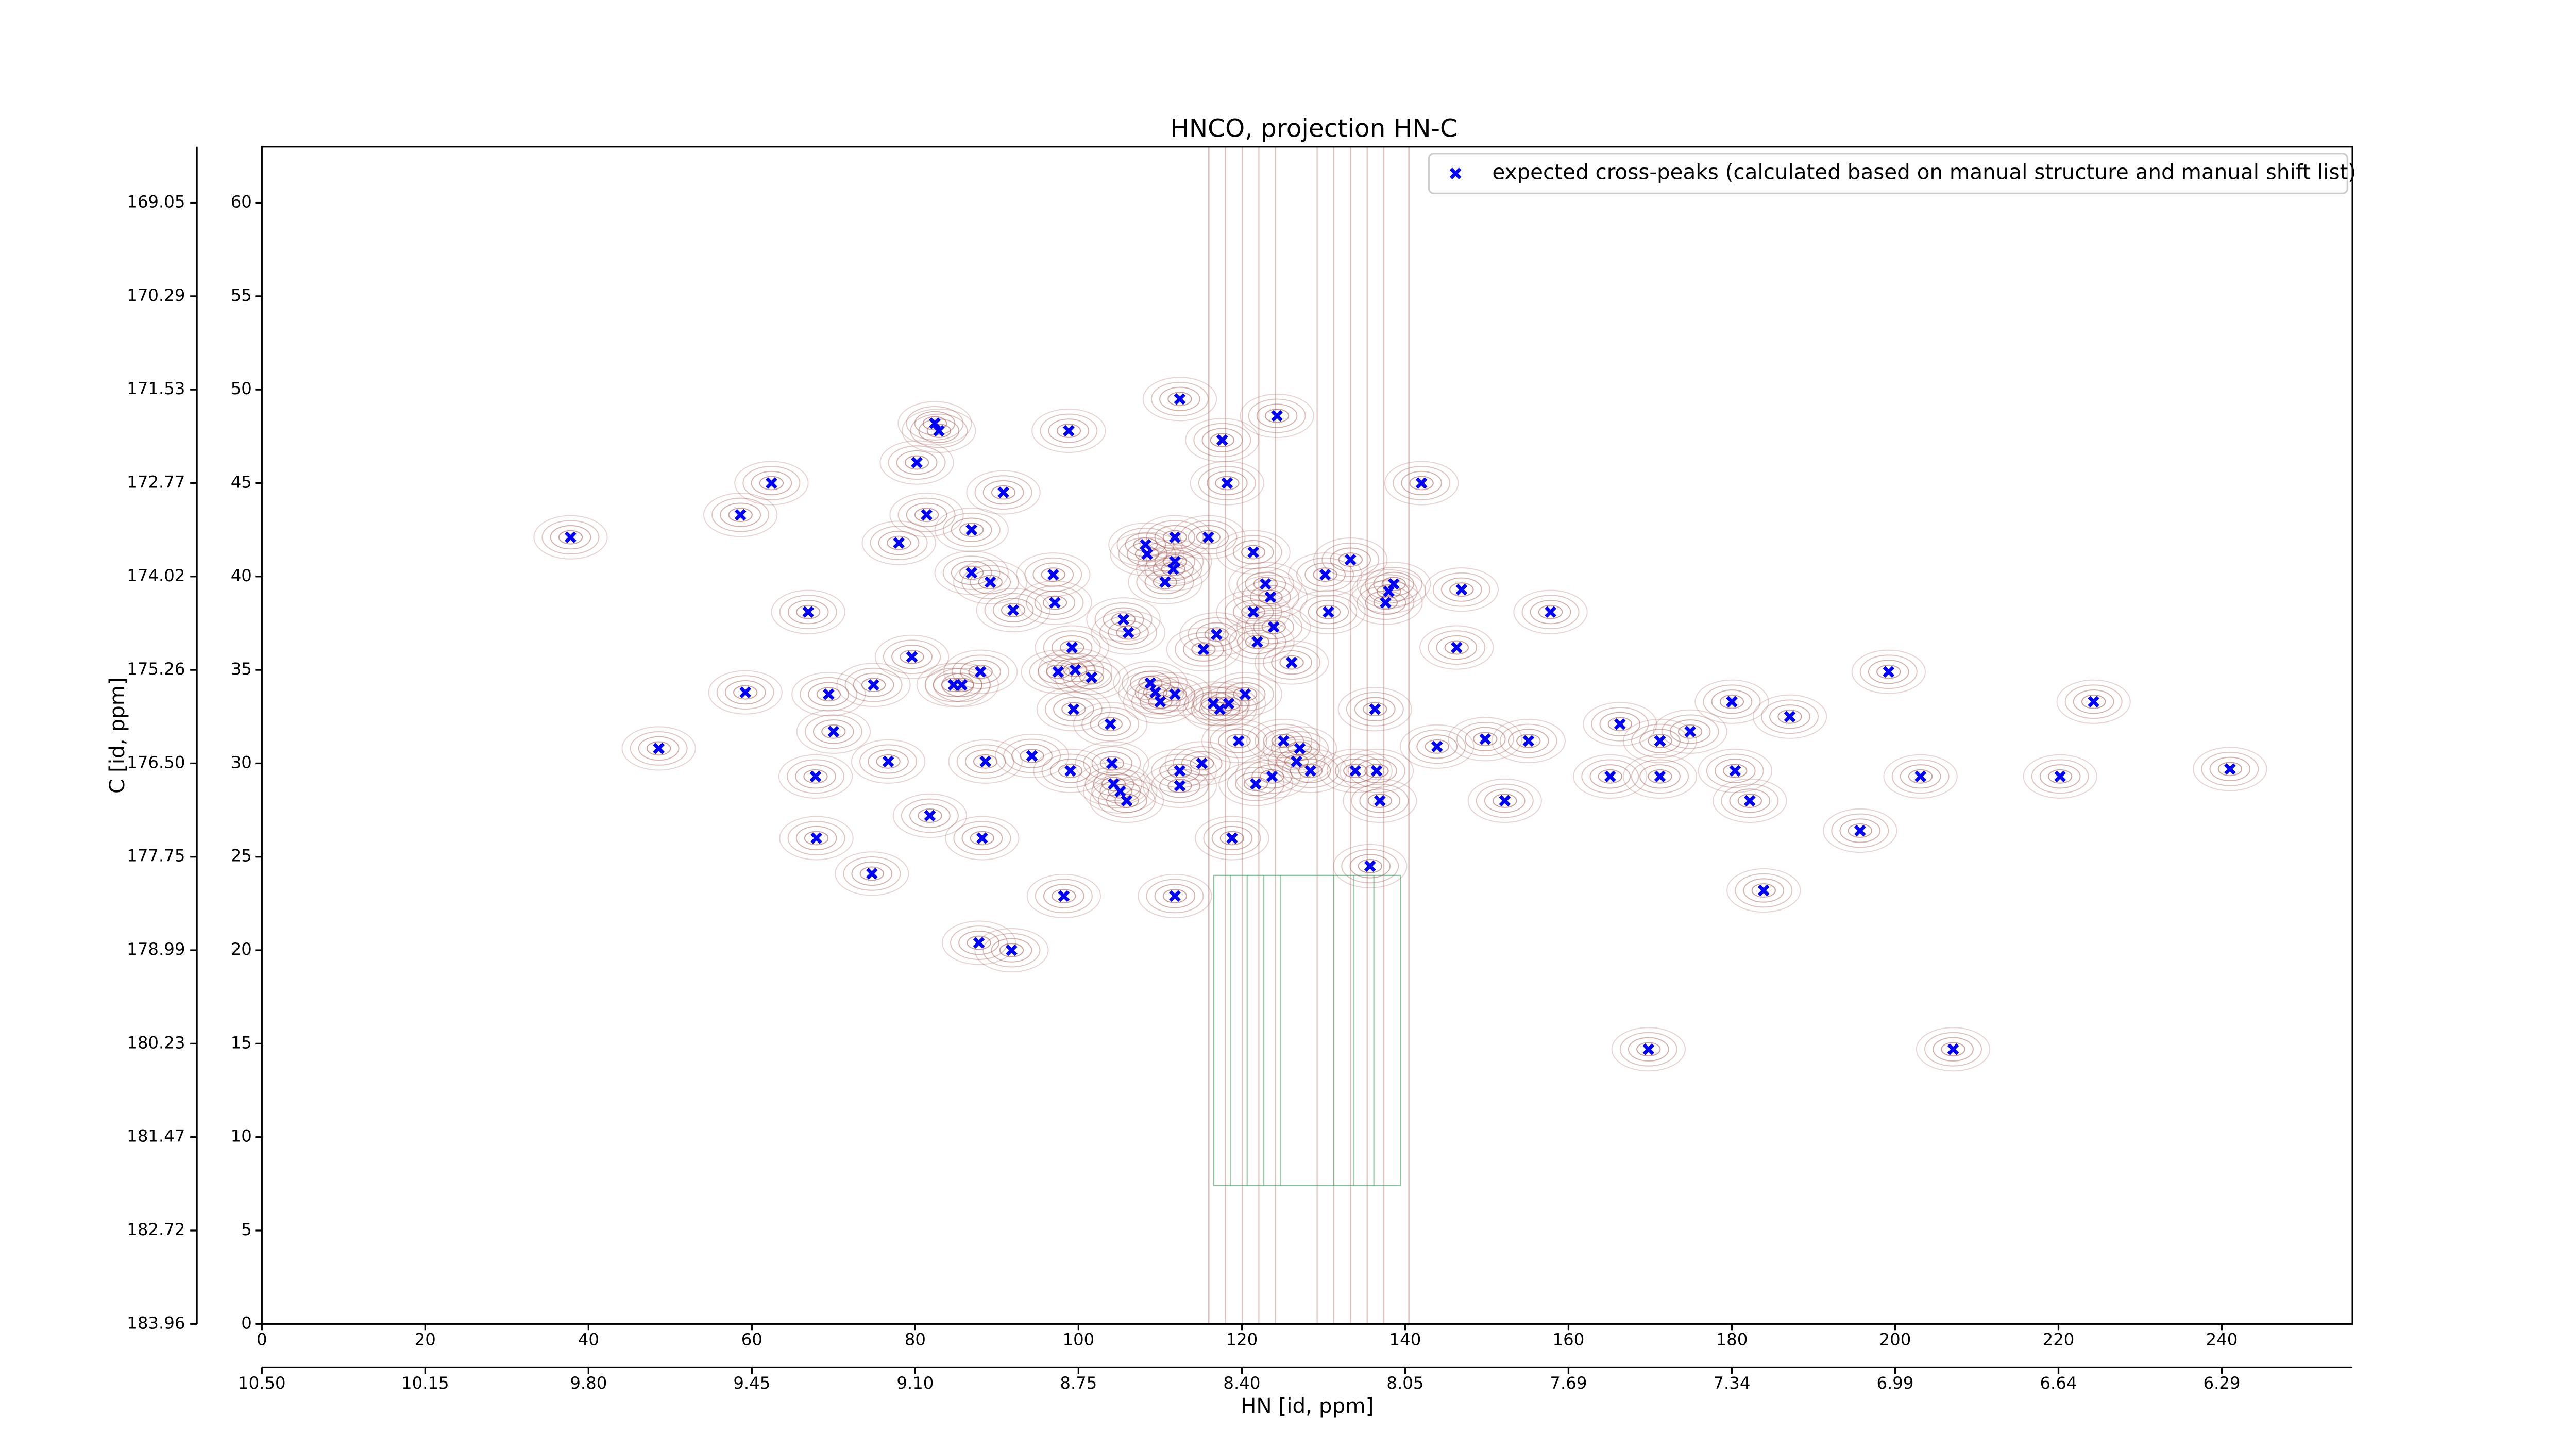 The height and width of the screenshot is (1449, 2576). I want to click on legend-box, so click(1888, 173).